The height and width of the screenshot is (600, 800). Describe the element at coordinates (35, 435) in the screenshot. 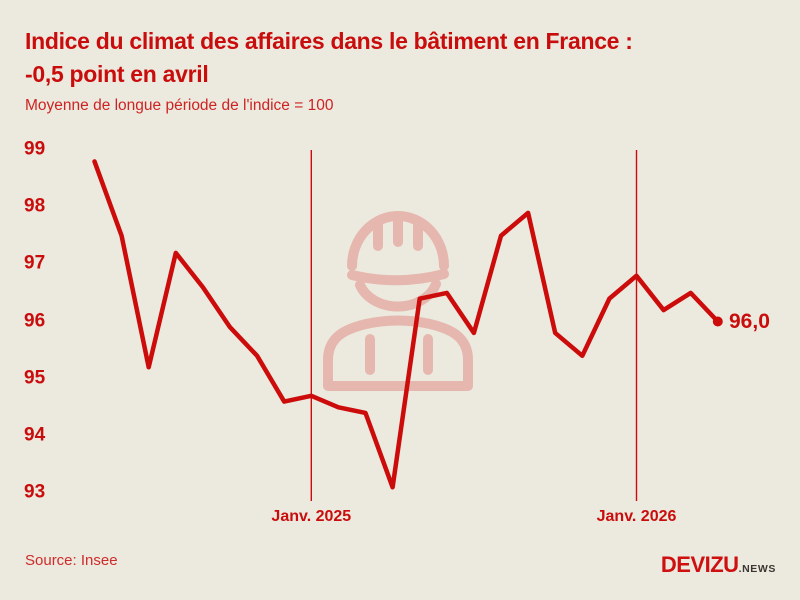

I see `y-axis-tick-label: 94` at that location.